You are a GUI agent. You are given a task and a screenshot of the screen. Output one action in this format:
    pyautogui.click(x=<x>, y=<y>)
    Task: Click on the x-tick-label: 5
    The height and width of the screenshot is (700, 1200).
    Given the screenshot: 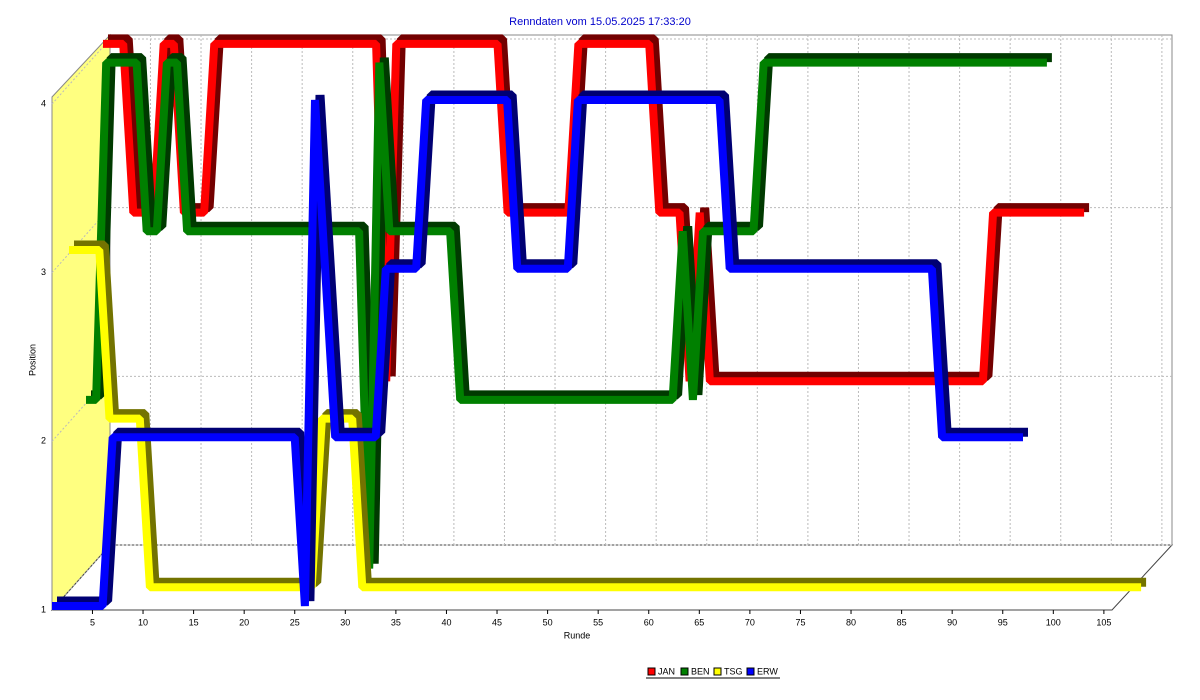 What is the action you would take?
    pyautogui.click(x=92, y=622)
    